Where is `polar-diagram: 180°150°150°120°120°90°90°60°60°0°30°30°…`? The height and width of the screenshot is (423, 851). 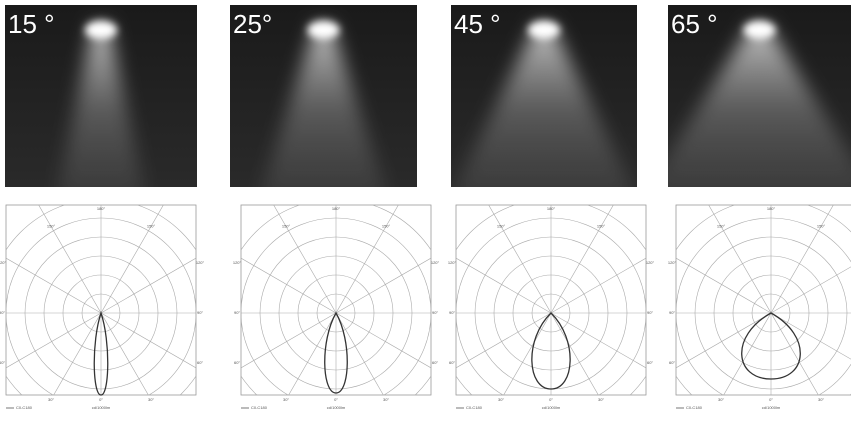 polar-diagram: 180°150°150°120°120°90°90°60°60°0°30°30°… is located at coordinates (759, 307).